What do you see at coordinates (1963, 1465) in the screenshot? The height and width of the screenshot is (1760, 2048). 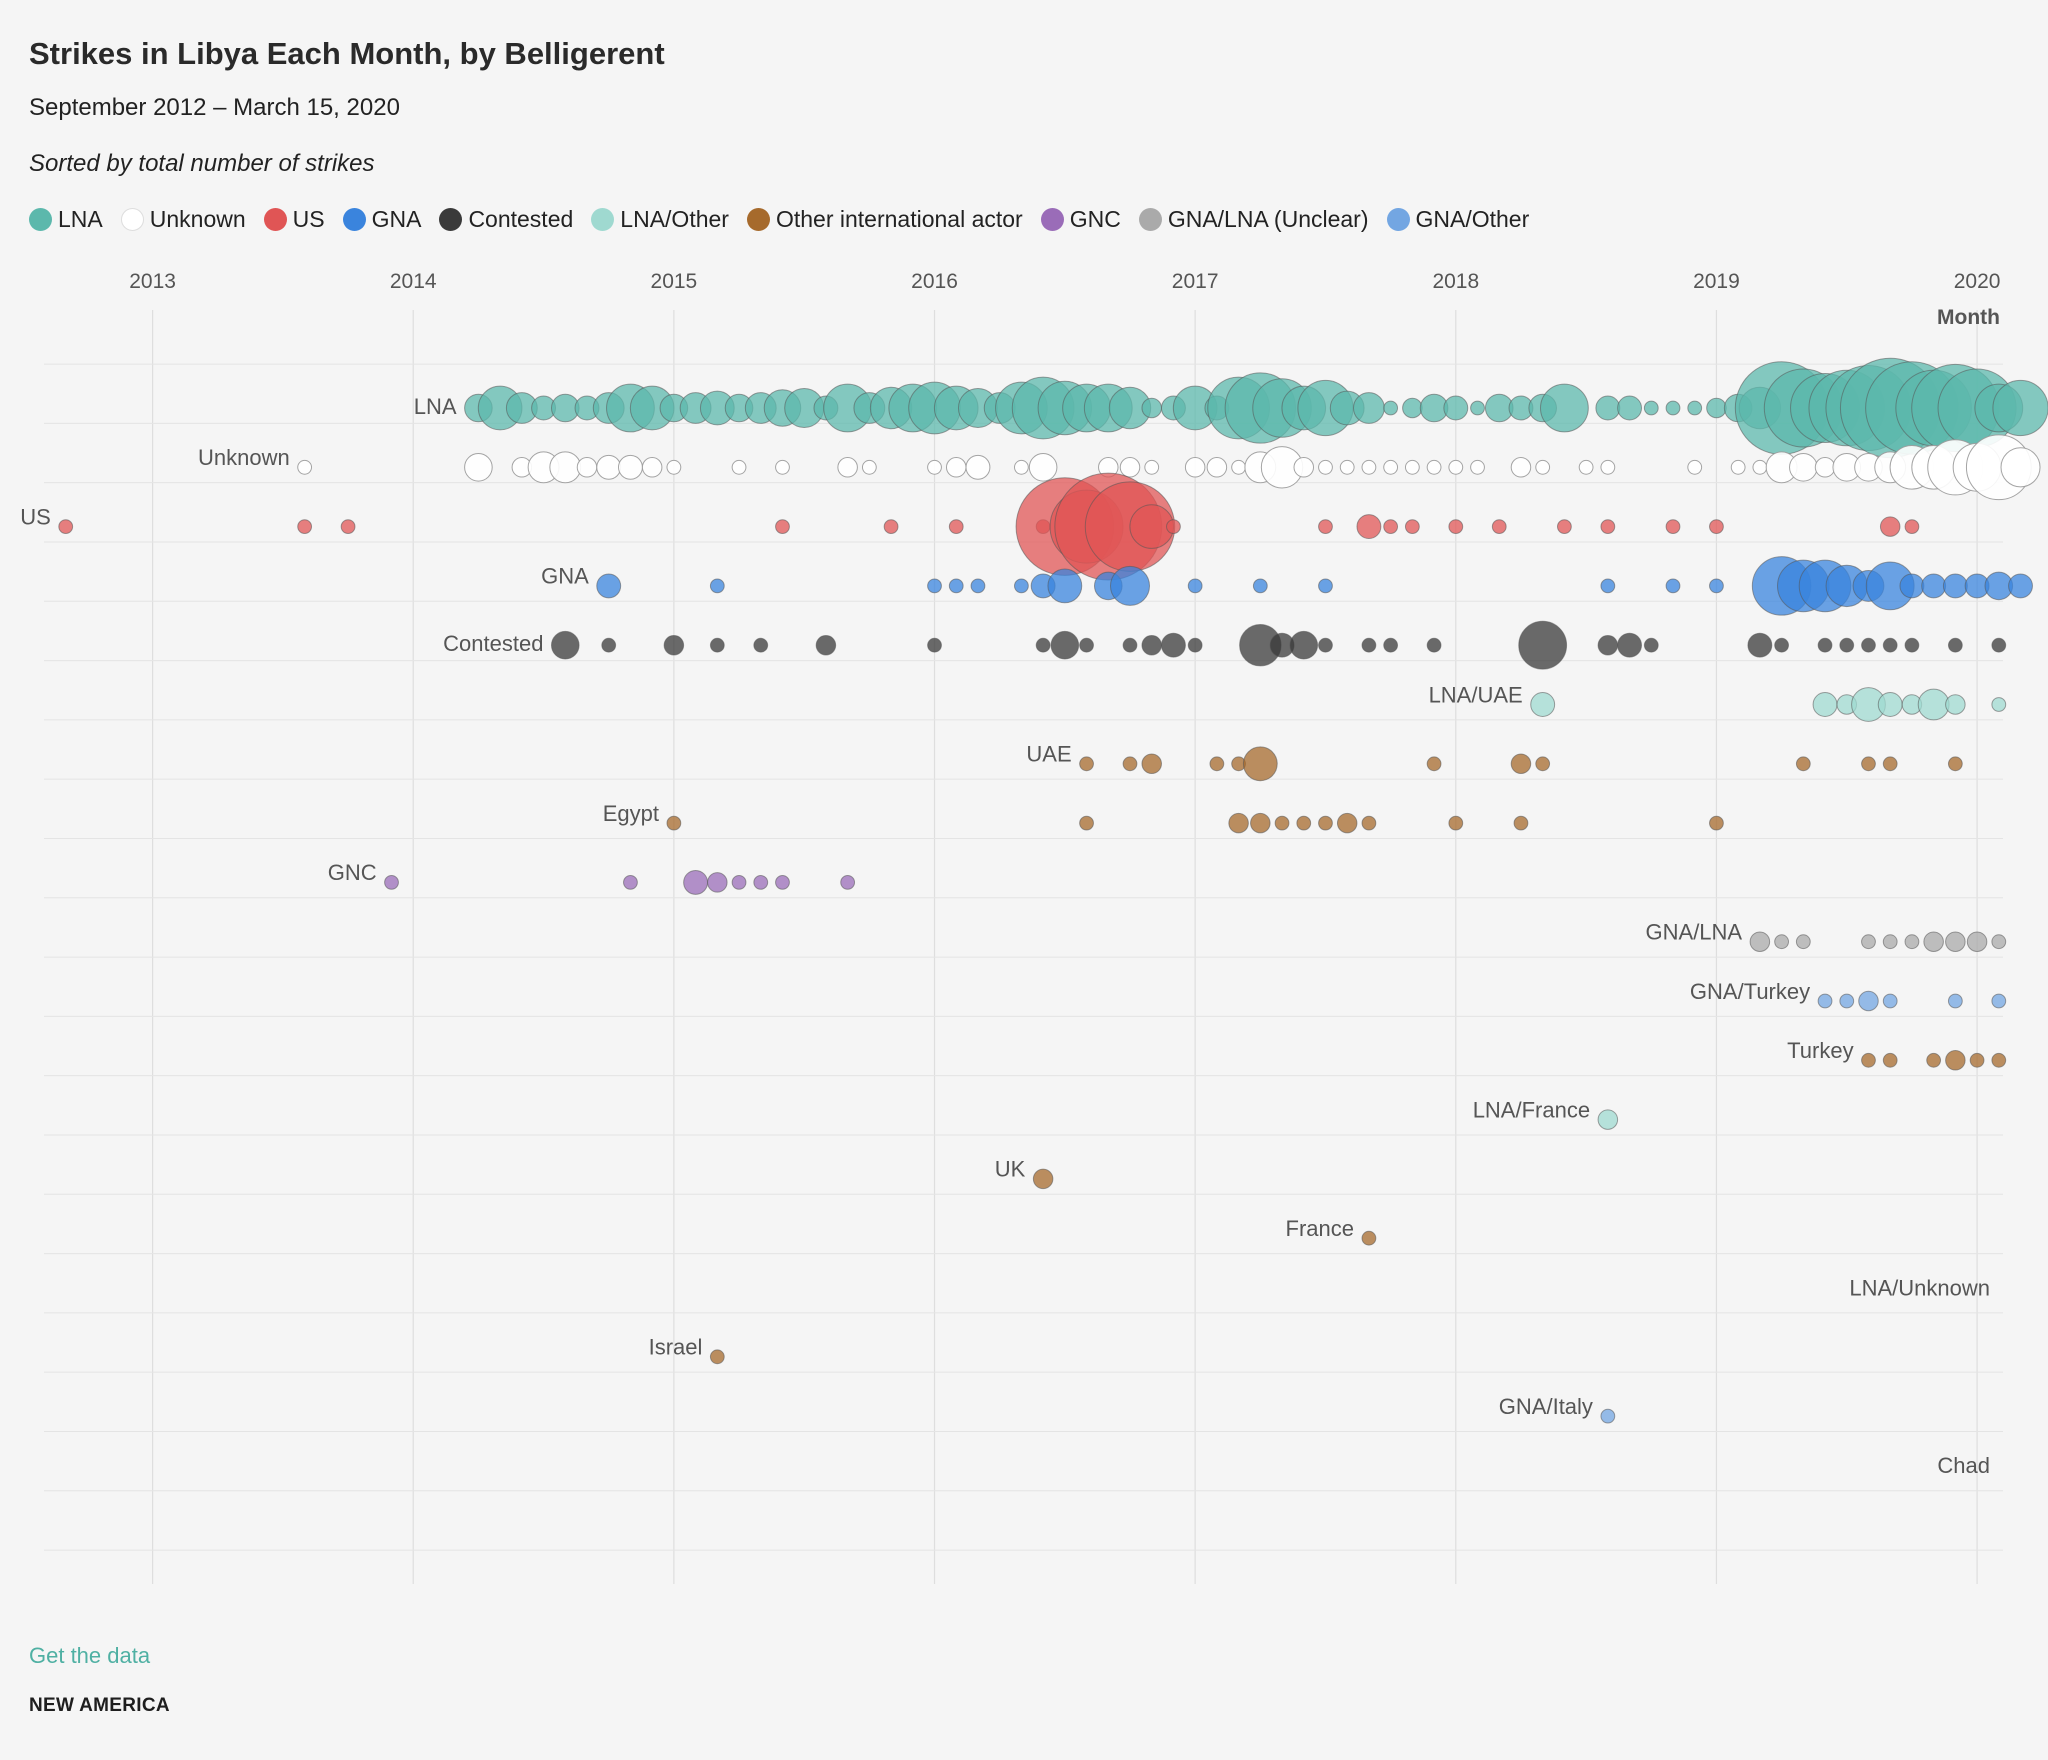 I see `series-row: Chad` at bounding box center [1963, 1465].